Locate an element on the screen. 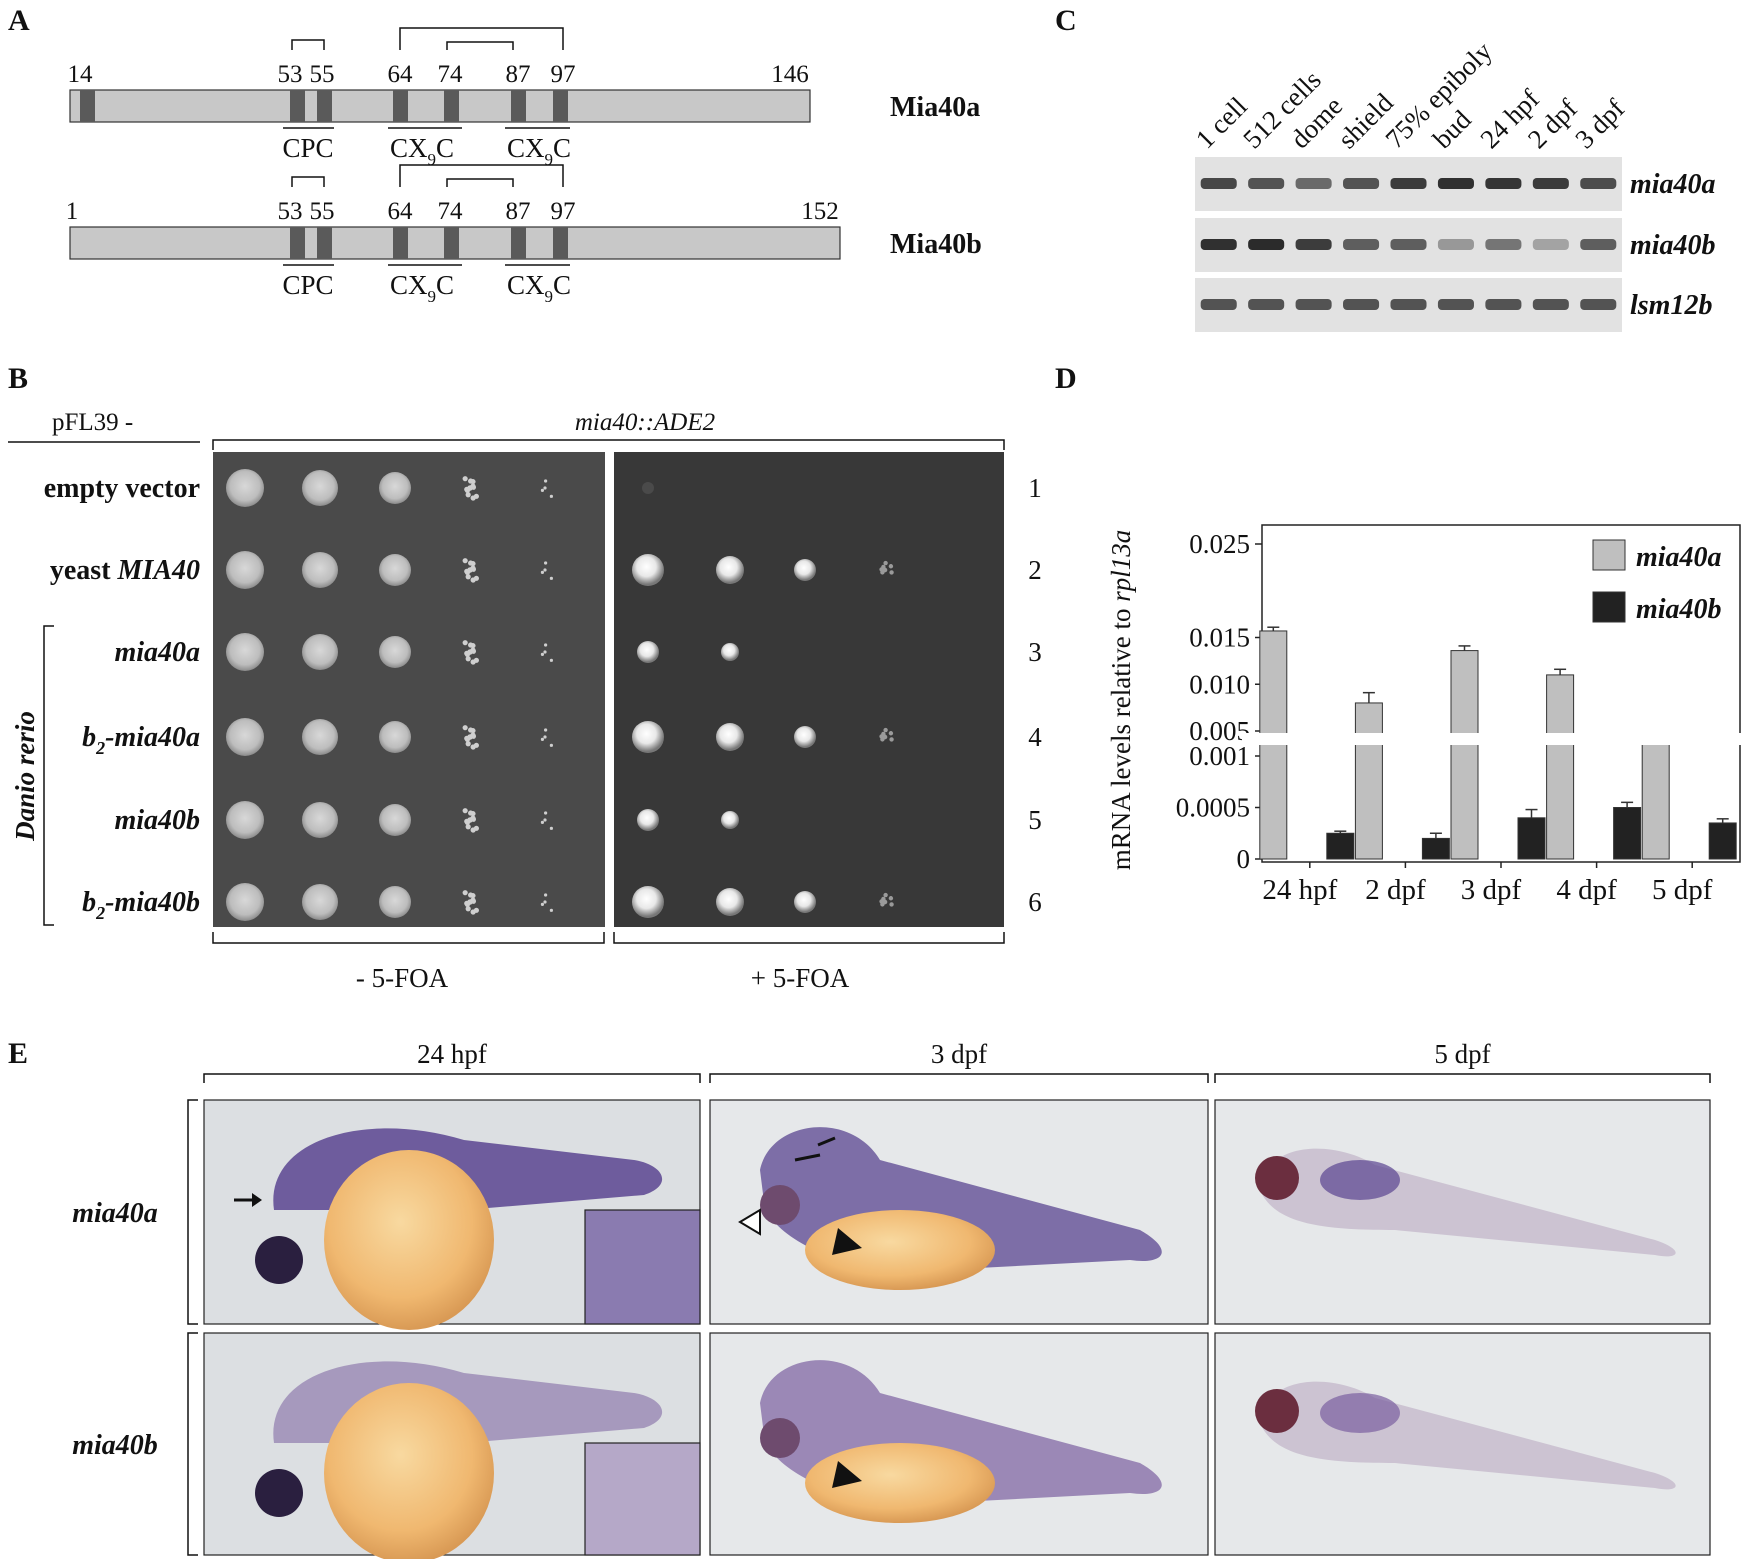  larva-eye is located at coordinates (1277, 1411).